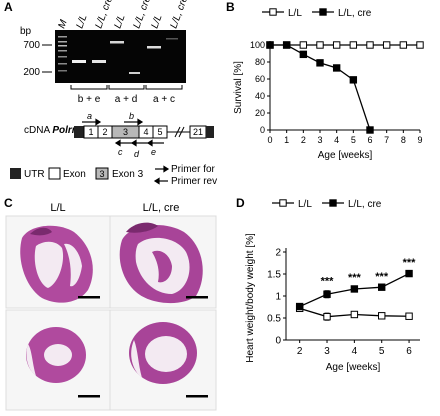 The height and width of the screenshot is (416, 440). Describe the element at coordinates (250, 298) in the screenshot. I see `y-axis-label: Heart weight/body weight [%]` at that location.